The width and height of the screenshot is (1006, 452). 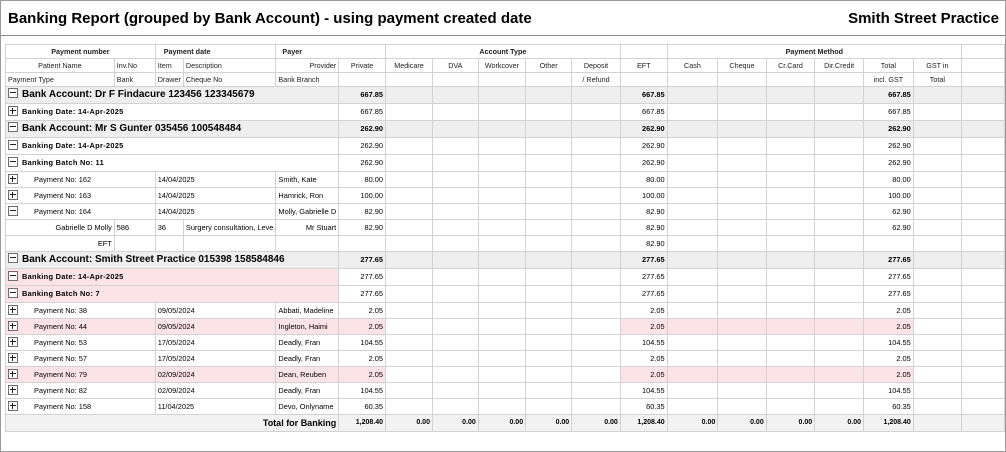 What do you see at coordinates (307, 390) in the screenshot?
I see `payer-name: Deadly, Fran` at bounding box center [307, 390].